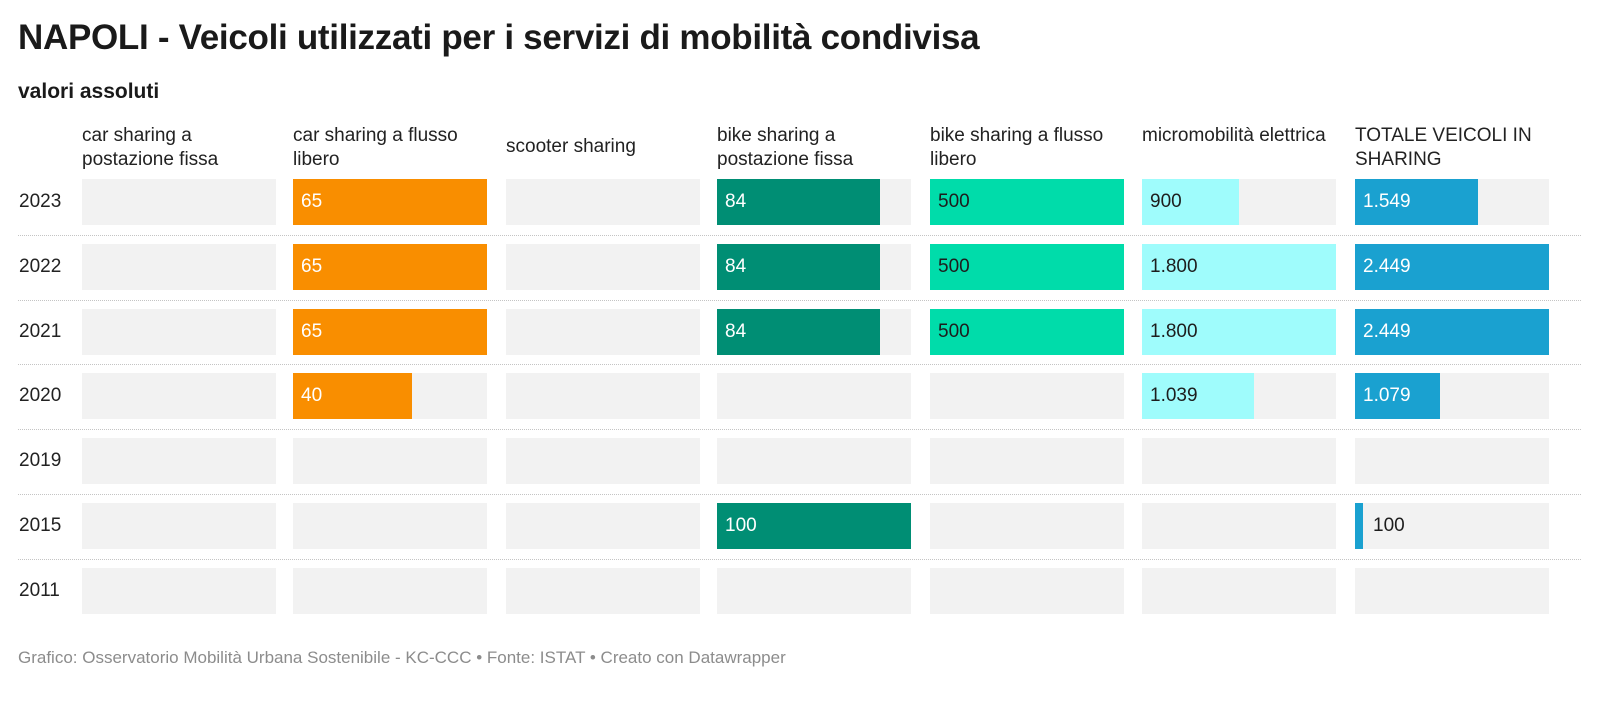  I want to click on column-header-totale-veicoli-in-sharing: TOTALE VEICOLI IN SHARING, so click(1443, 147).